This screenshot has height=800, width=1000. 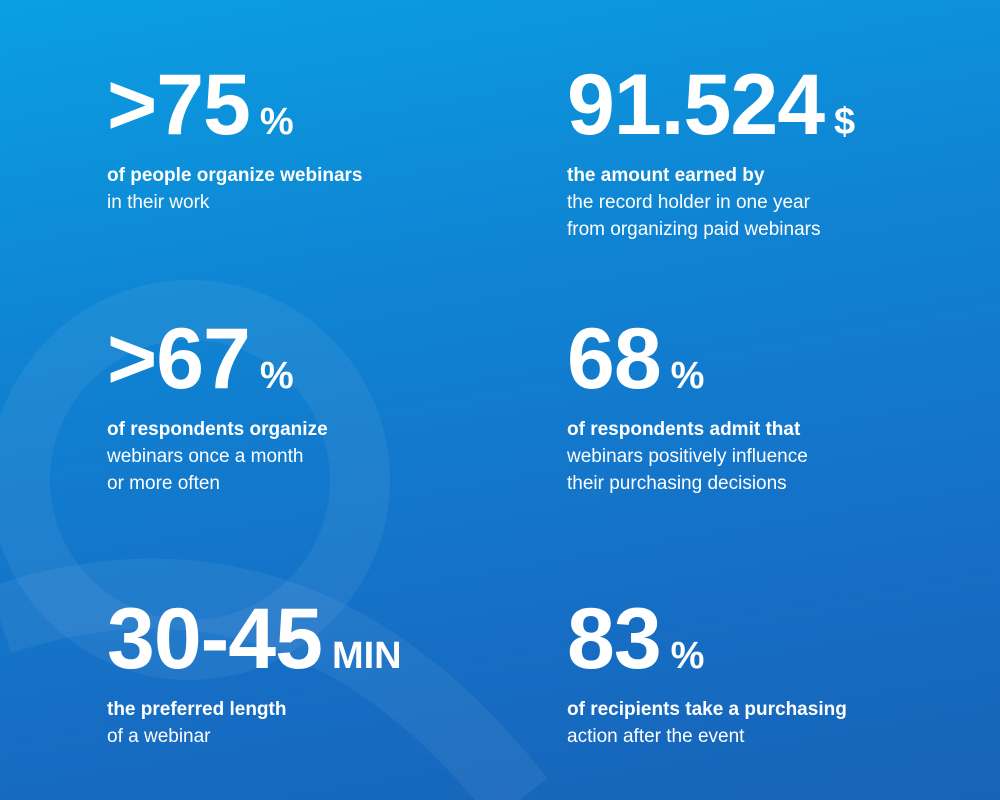 What do you see at coordinates (235, 175) in the screenshot?
I see `description-bold-line: of people organize webinars` at bounding box center [235, 175].